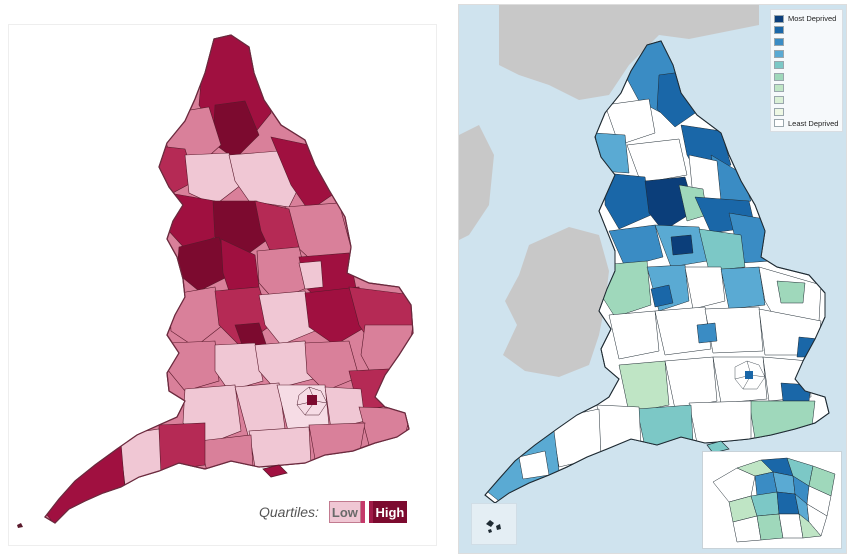  Describe the element at coordinates (362, 512) in the screenshot. I see `quartile-second-swatch` at that location.